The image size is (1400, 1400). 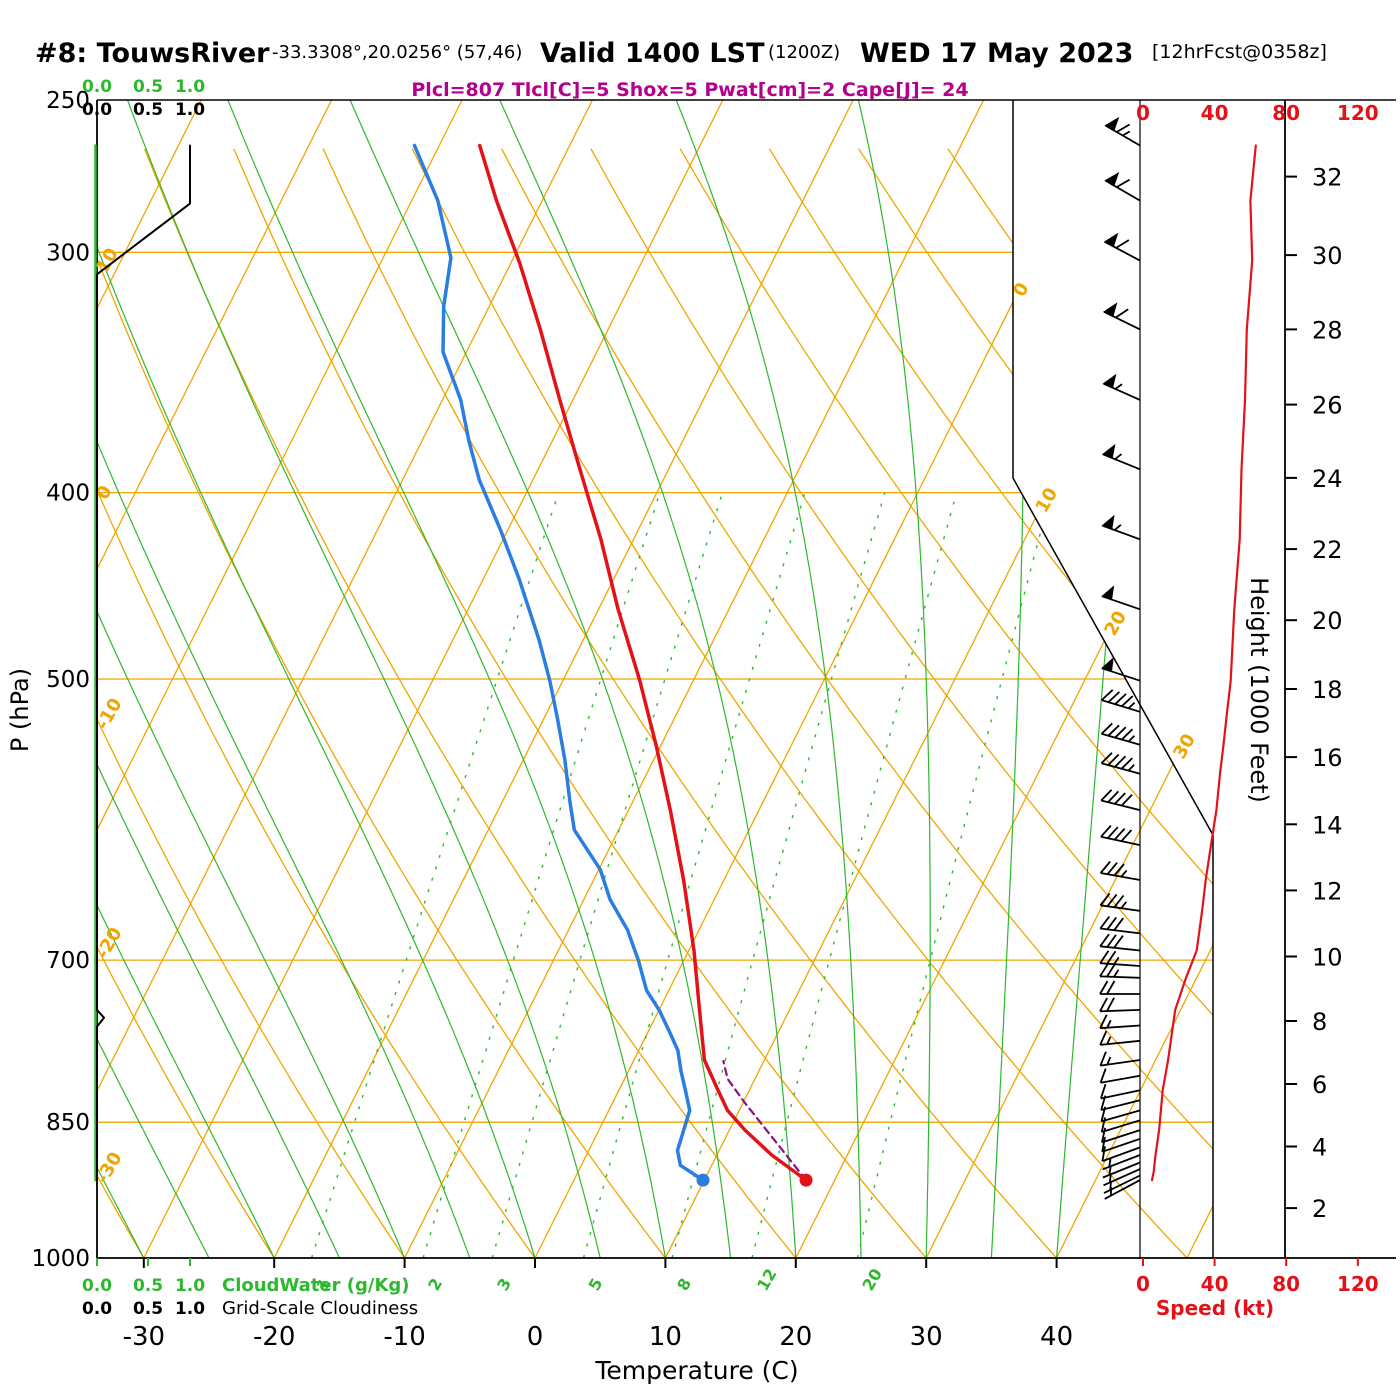 What do you see at coordinates (765, 1121) in the screenshot?
I see `parcel-path` at bounding box center [765, 1121].